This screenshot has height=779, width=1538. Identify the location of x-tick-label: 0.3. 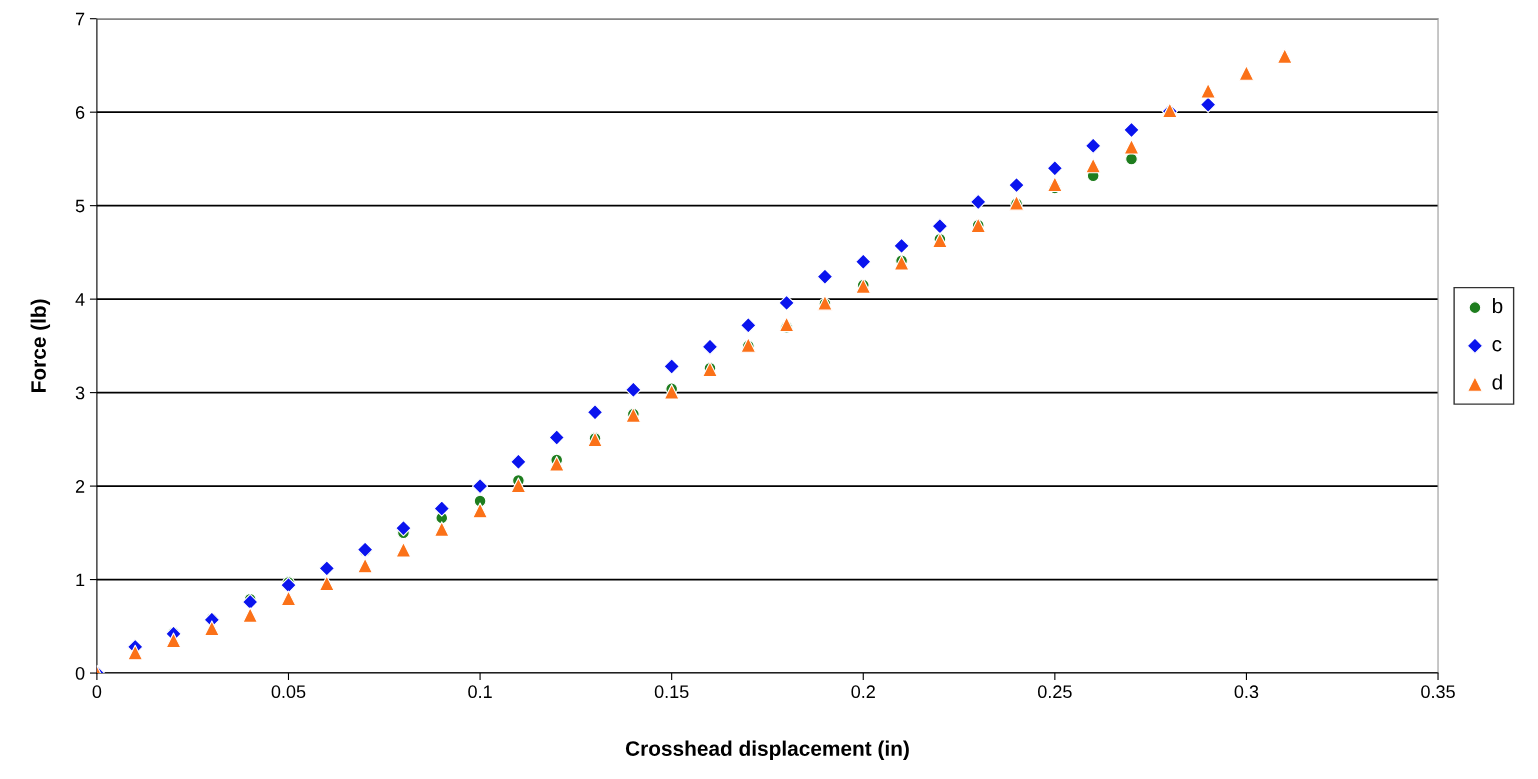
(1246, 692).